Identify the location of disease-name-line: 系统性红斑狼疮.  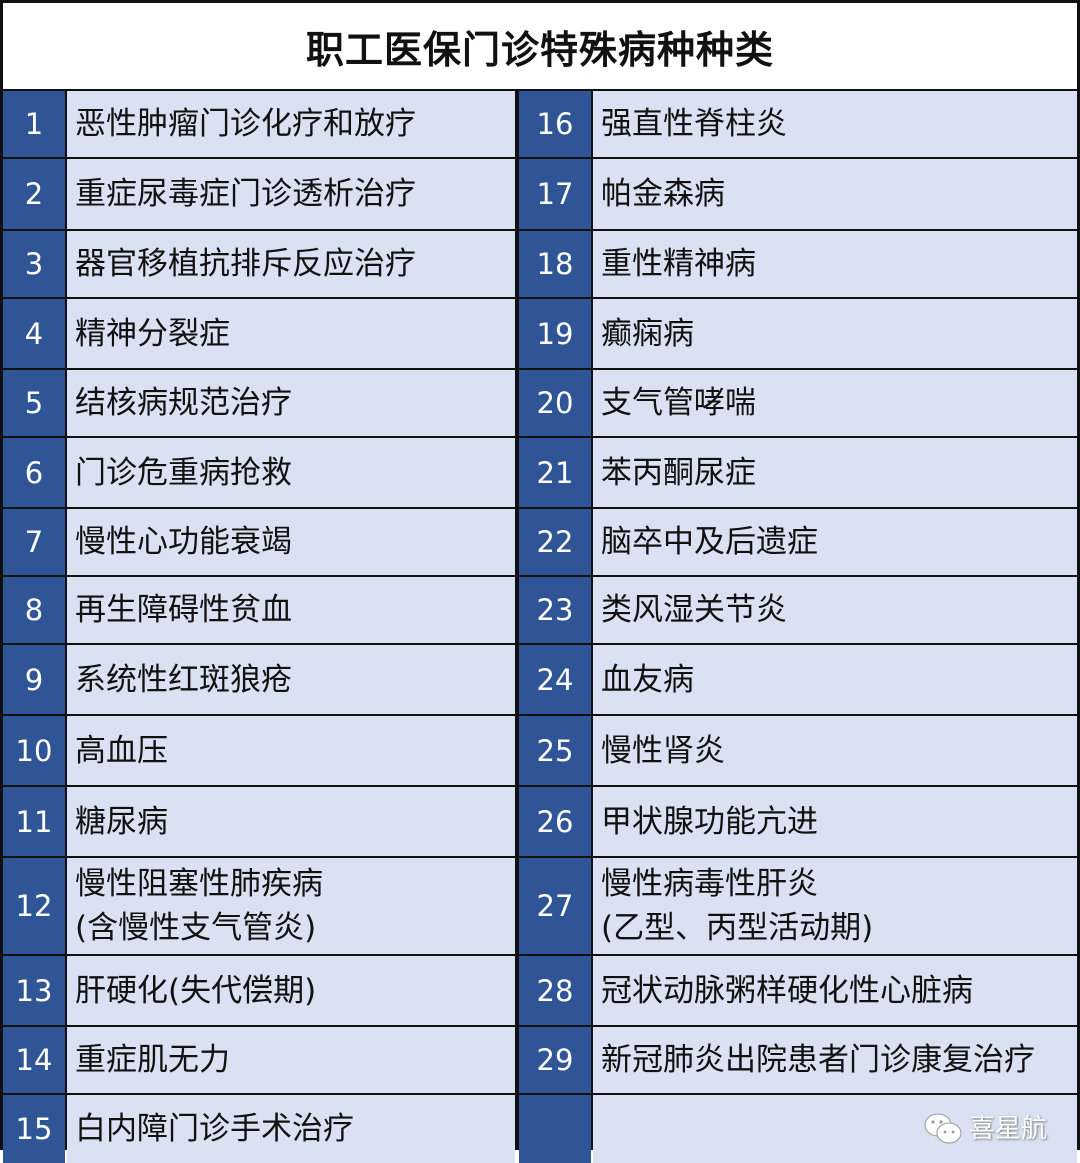
(183, 679).